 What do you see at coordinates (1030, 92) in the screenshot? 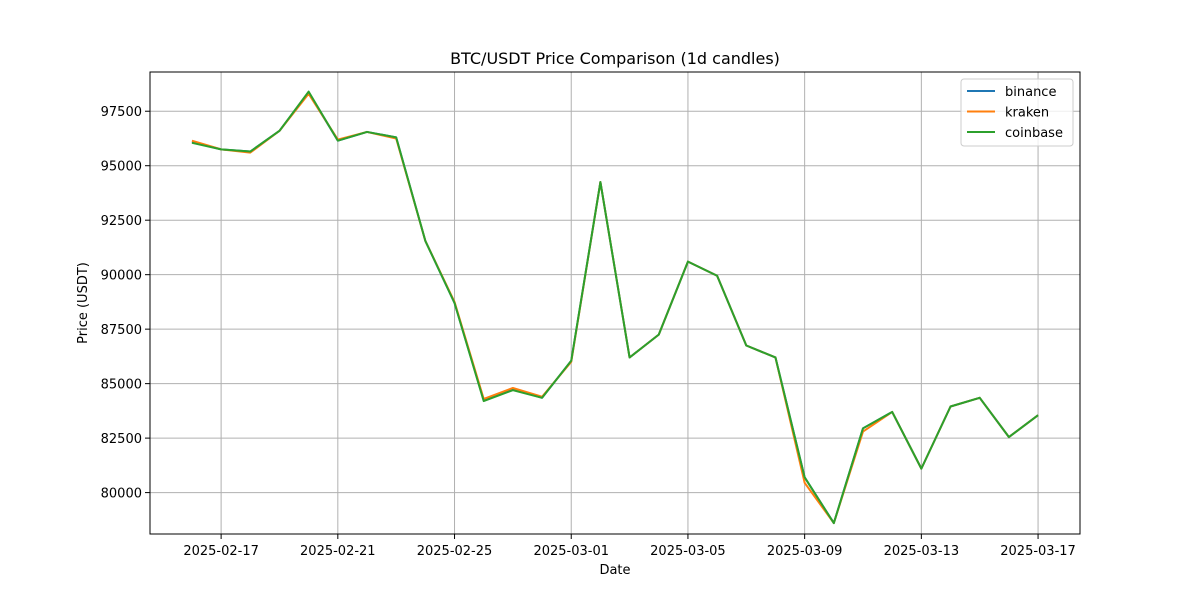
I see `legend-label-binance: binance` at bounding box center [1030, 92].